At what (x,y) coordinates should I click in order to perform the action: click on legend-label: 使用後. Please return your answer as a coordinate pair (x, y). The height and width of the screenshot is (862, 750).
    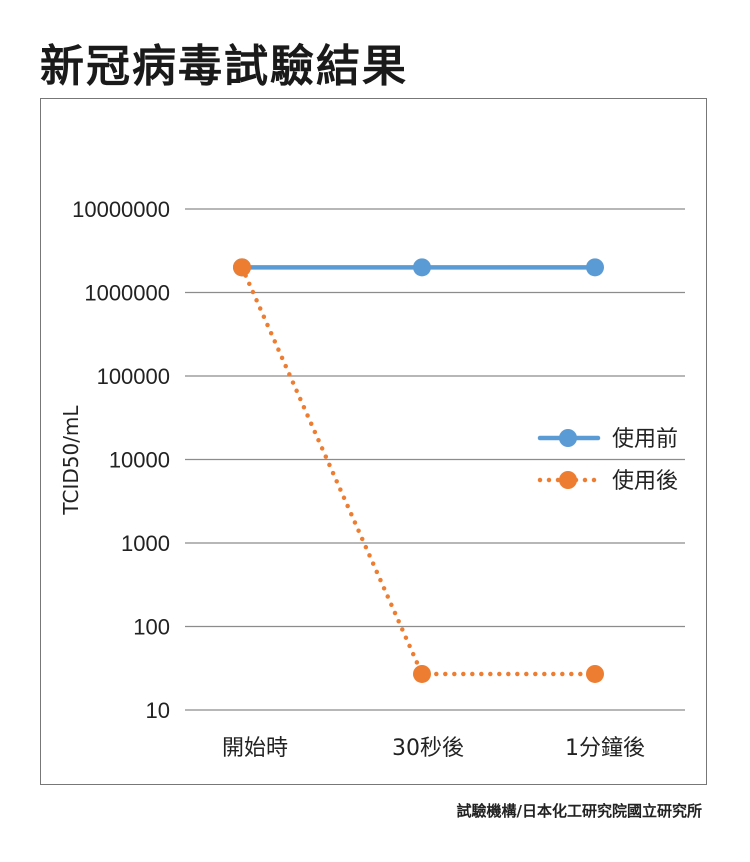
    Looking at the image, I should click on (645, 481).